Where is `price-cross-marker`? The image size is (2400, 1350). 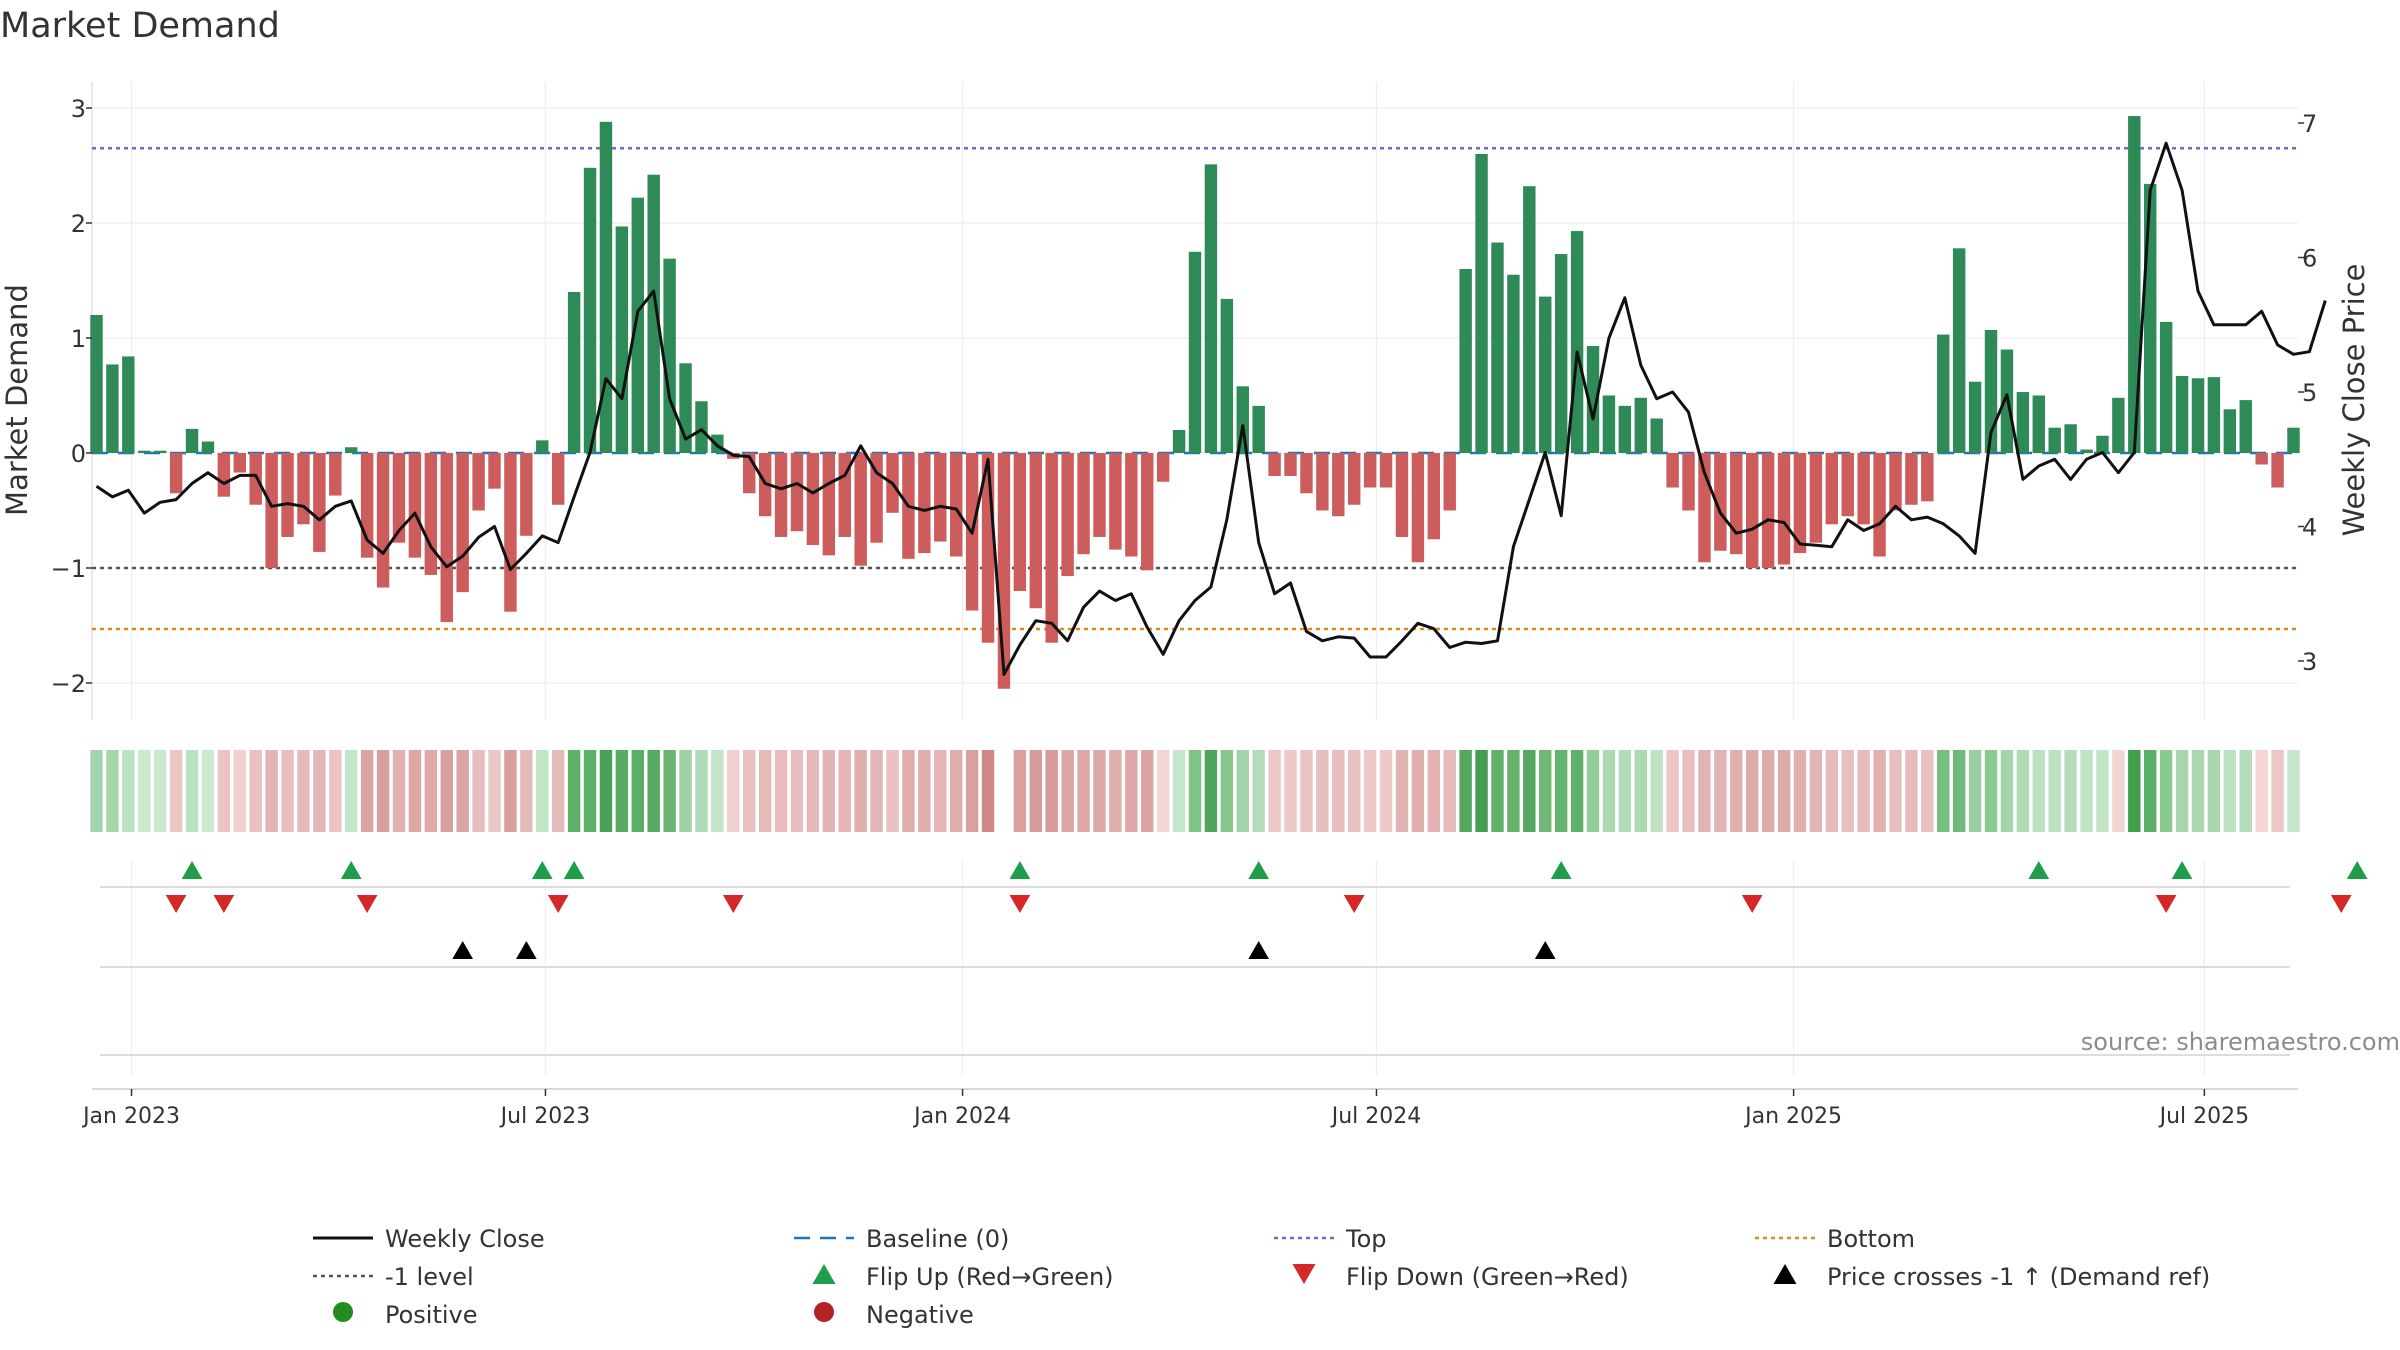
price-cross-marker is located at coordinates (526, 950).